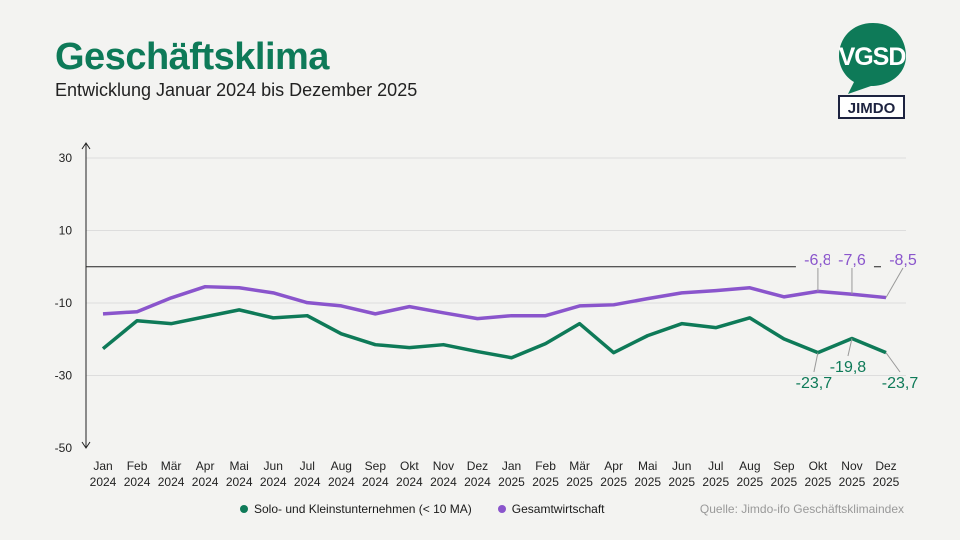 The width and height of the screenshot is (960, 540). I want to click on data-label: -7,6, so click(852, 260).